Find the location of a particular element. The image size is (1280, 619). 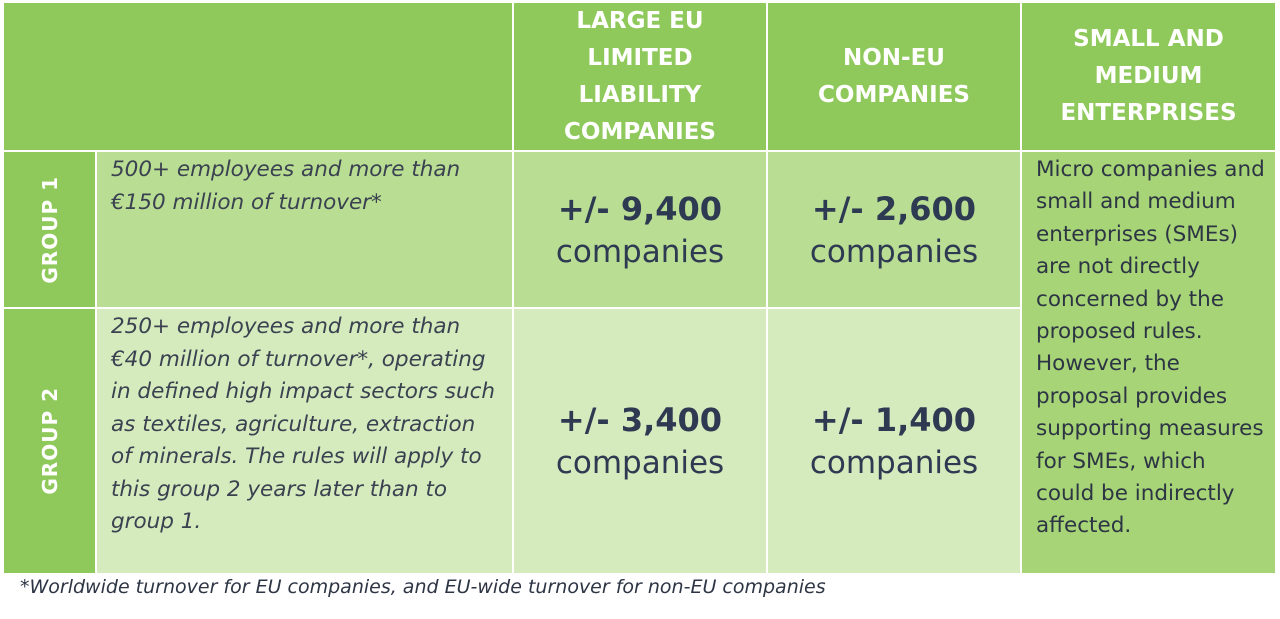

group-label: GROUP 2 is located at coordinates (49, 441).